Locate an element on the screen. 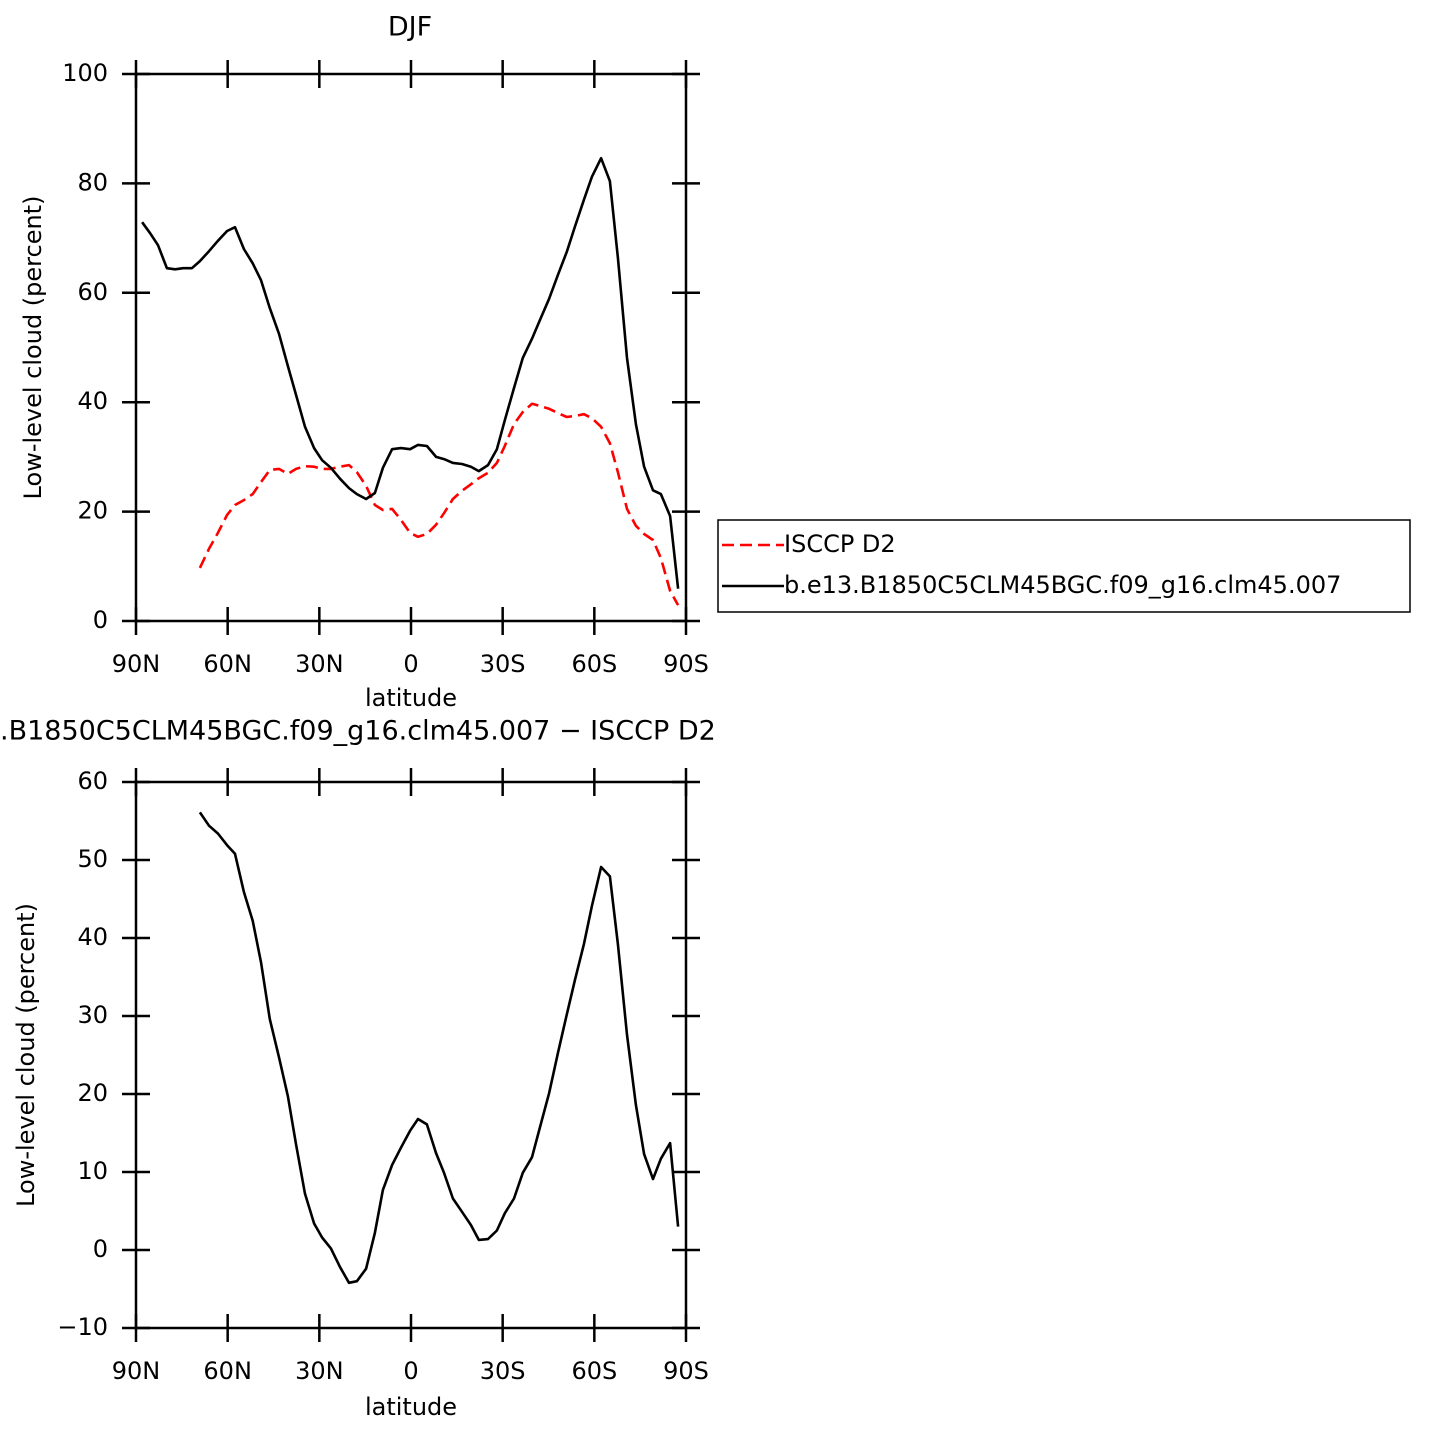 This screenshot has height=1430, width=1430. legend-label: b.e13.B1850C5CLM45BGC.f09_g16.clm45.007 is located at coordinates (1062, 585).